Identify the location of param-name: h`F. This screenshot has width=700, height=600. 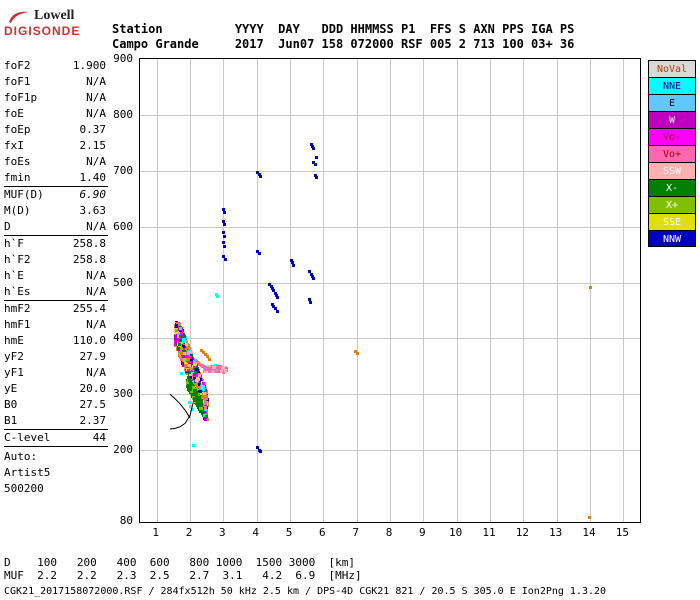
(14, 243).